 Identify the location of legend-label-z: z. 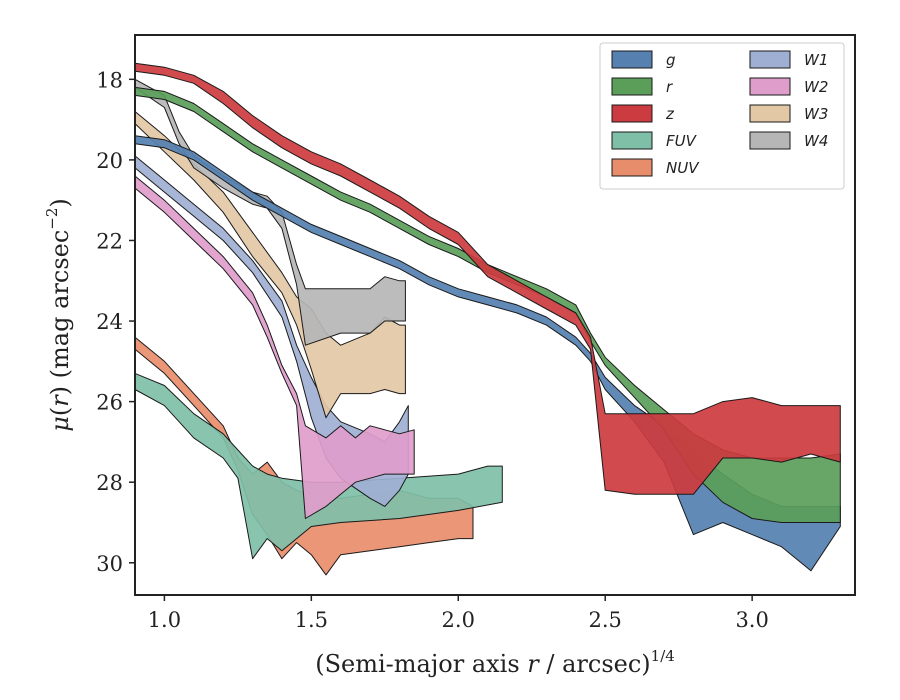
(670, 114).